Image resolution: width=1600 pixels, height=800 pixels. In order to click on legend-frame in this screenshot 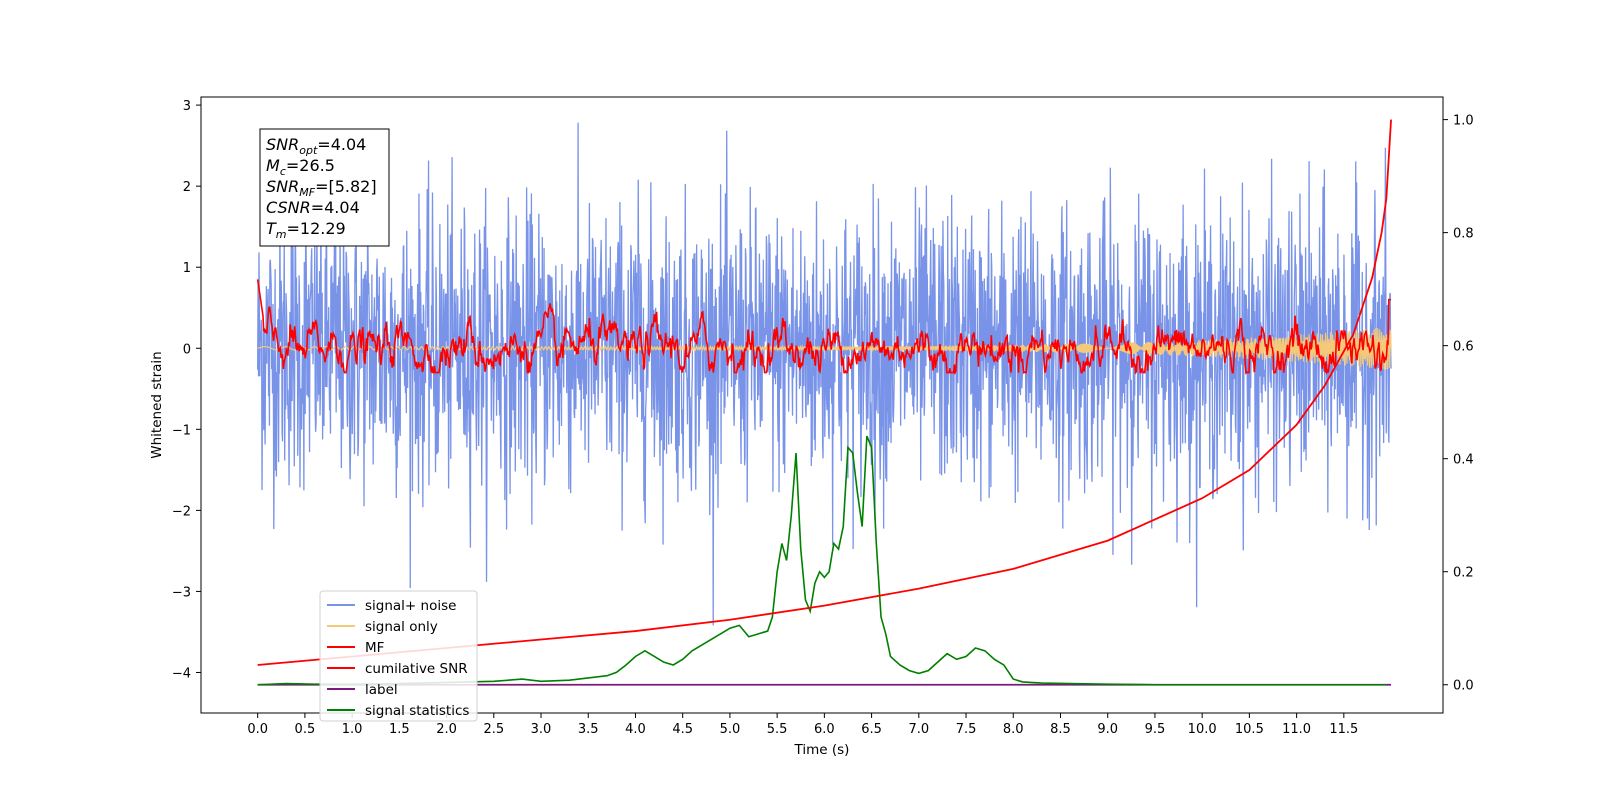, I will do `click(398, 656)`.